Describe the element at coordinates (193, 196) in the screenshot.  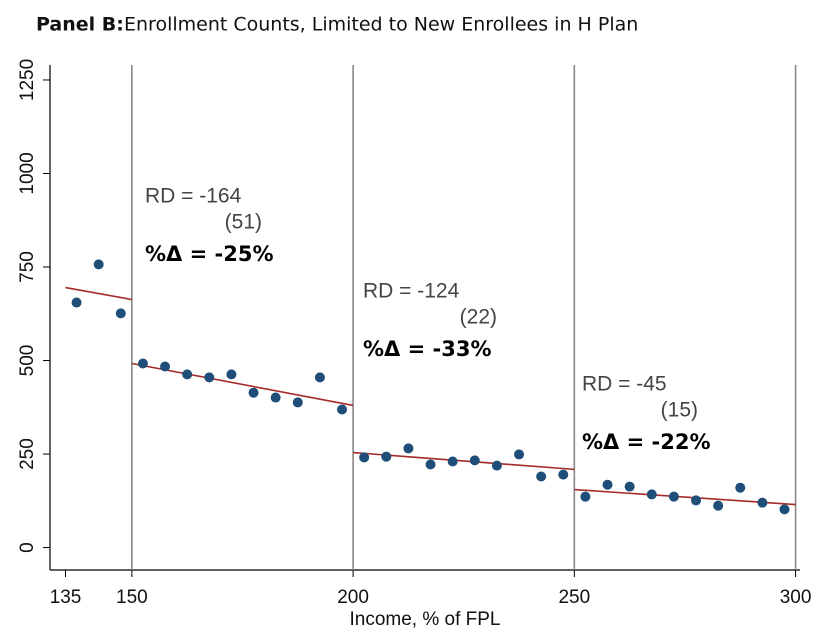
I see `annotation-rd: RD = -164` at that location.